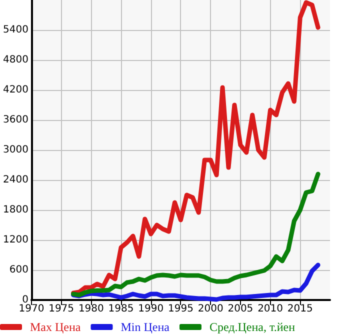  What do you see at coordinates (15, 60) in the screenshot?
I see `y-tick-label: 4800` at bounding box center [15, 60].